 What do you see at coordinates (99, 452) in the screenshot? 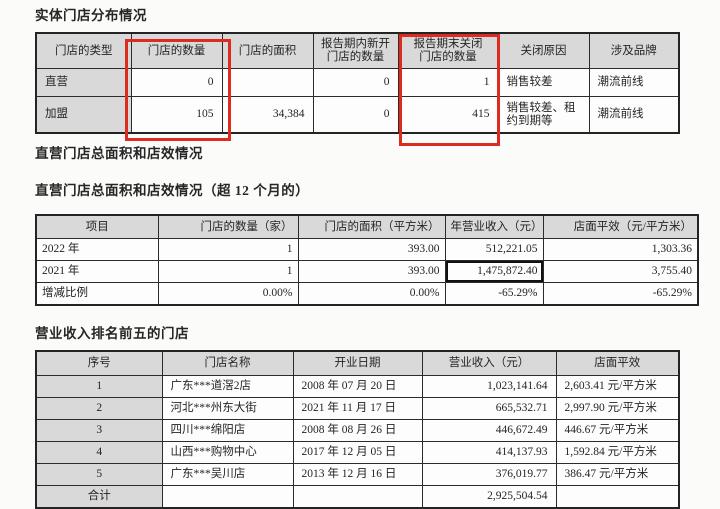
I see `cell: 4` at bounding box center [99, 452].